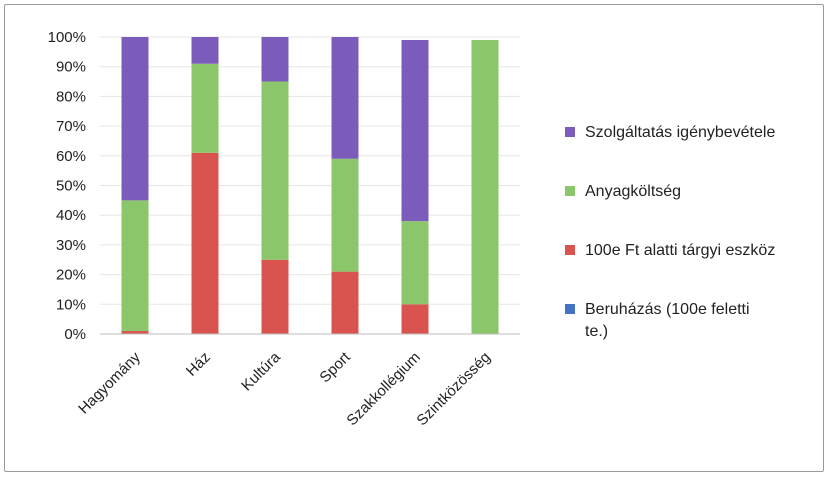  What do you see at coordinates (75, 334) in the screenshot?
I see `y-tick-label: 0%` at bounding box center [75, 334].